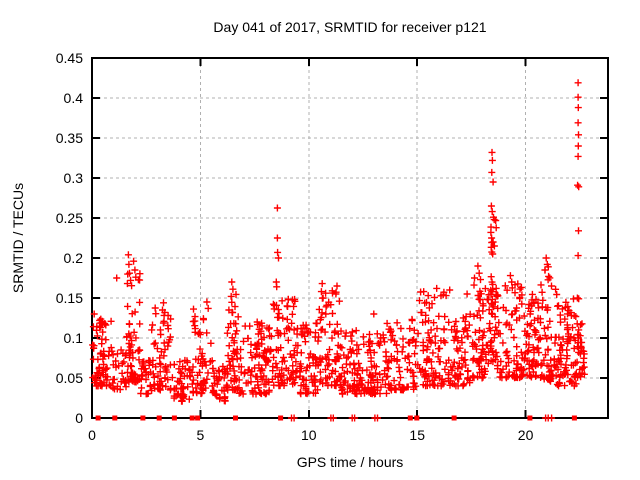  Describe the element at coordinates (79, 418) in the screenshot. I see `y-tick-label: 0` at that location.